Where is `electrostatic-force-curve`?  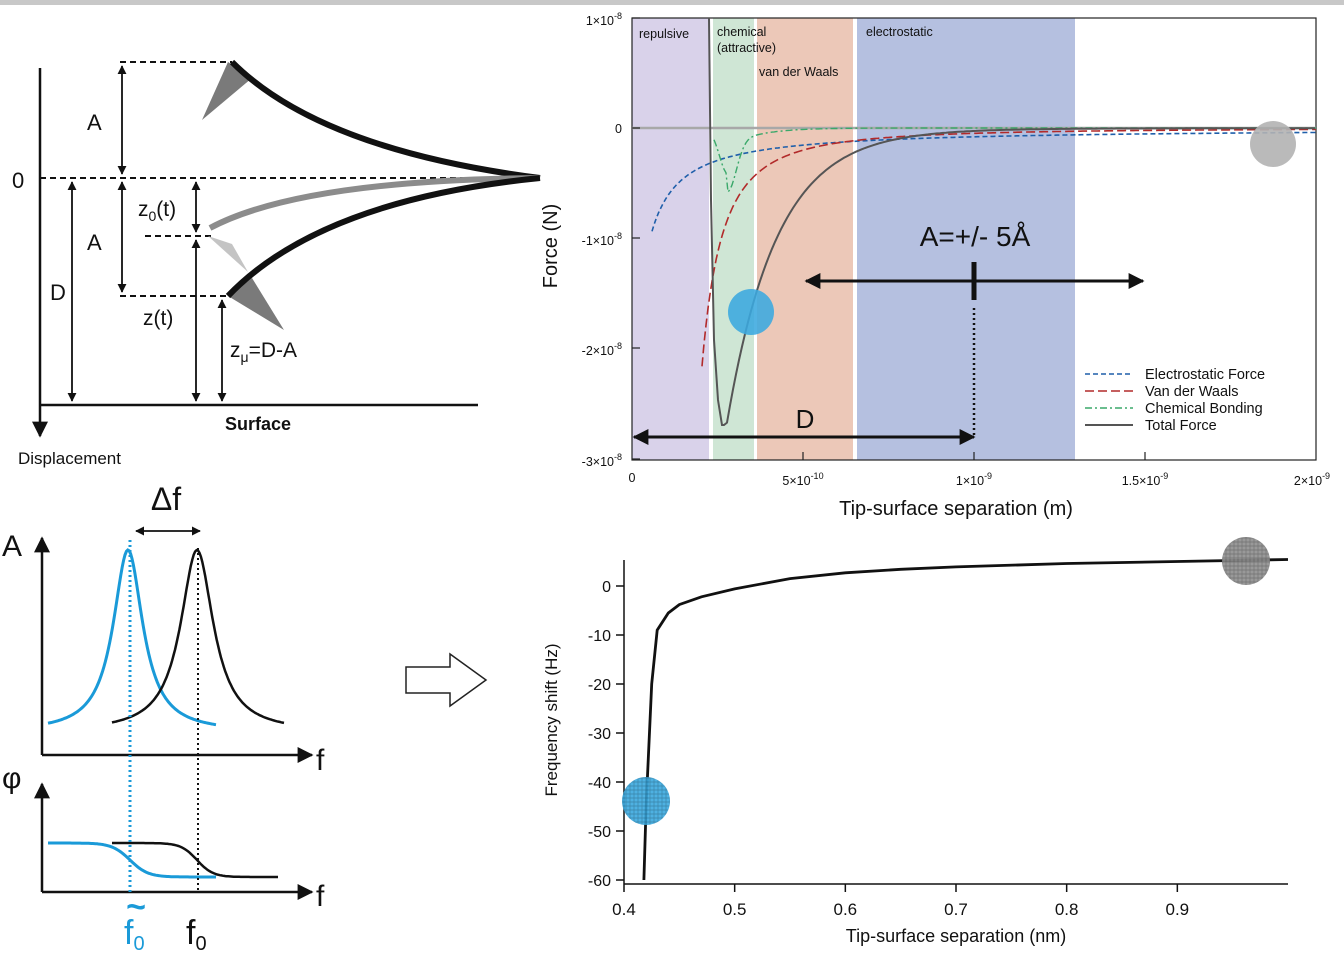 electrostatic-force-curve is located at coordinates (983, 181).